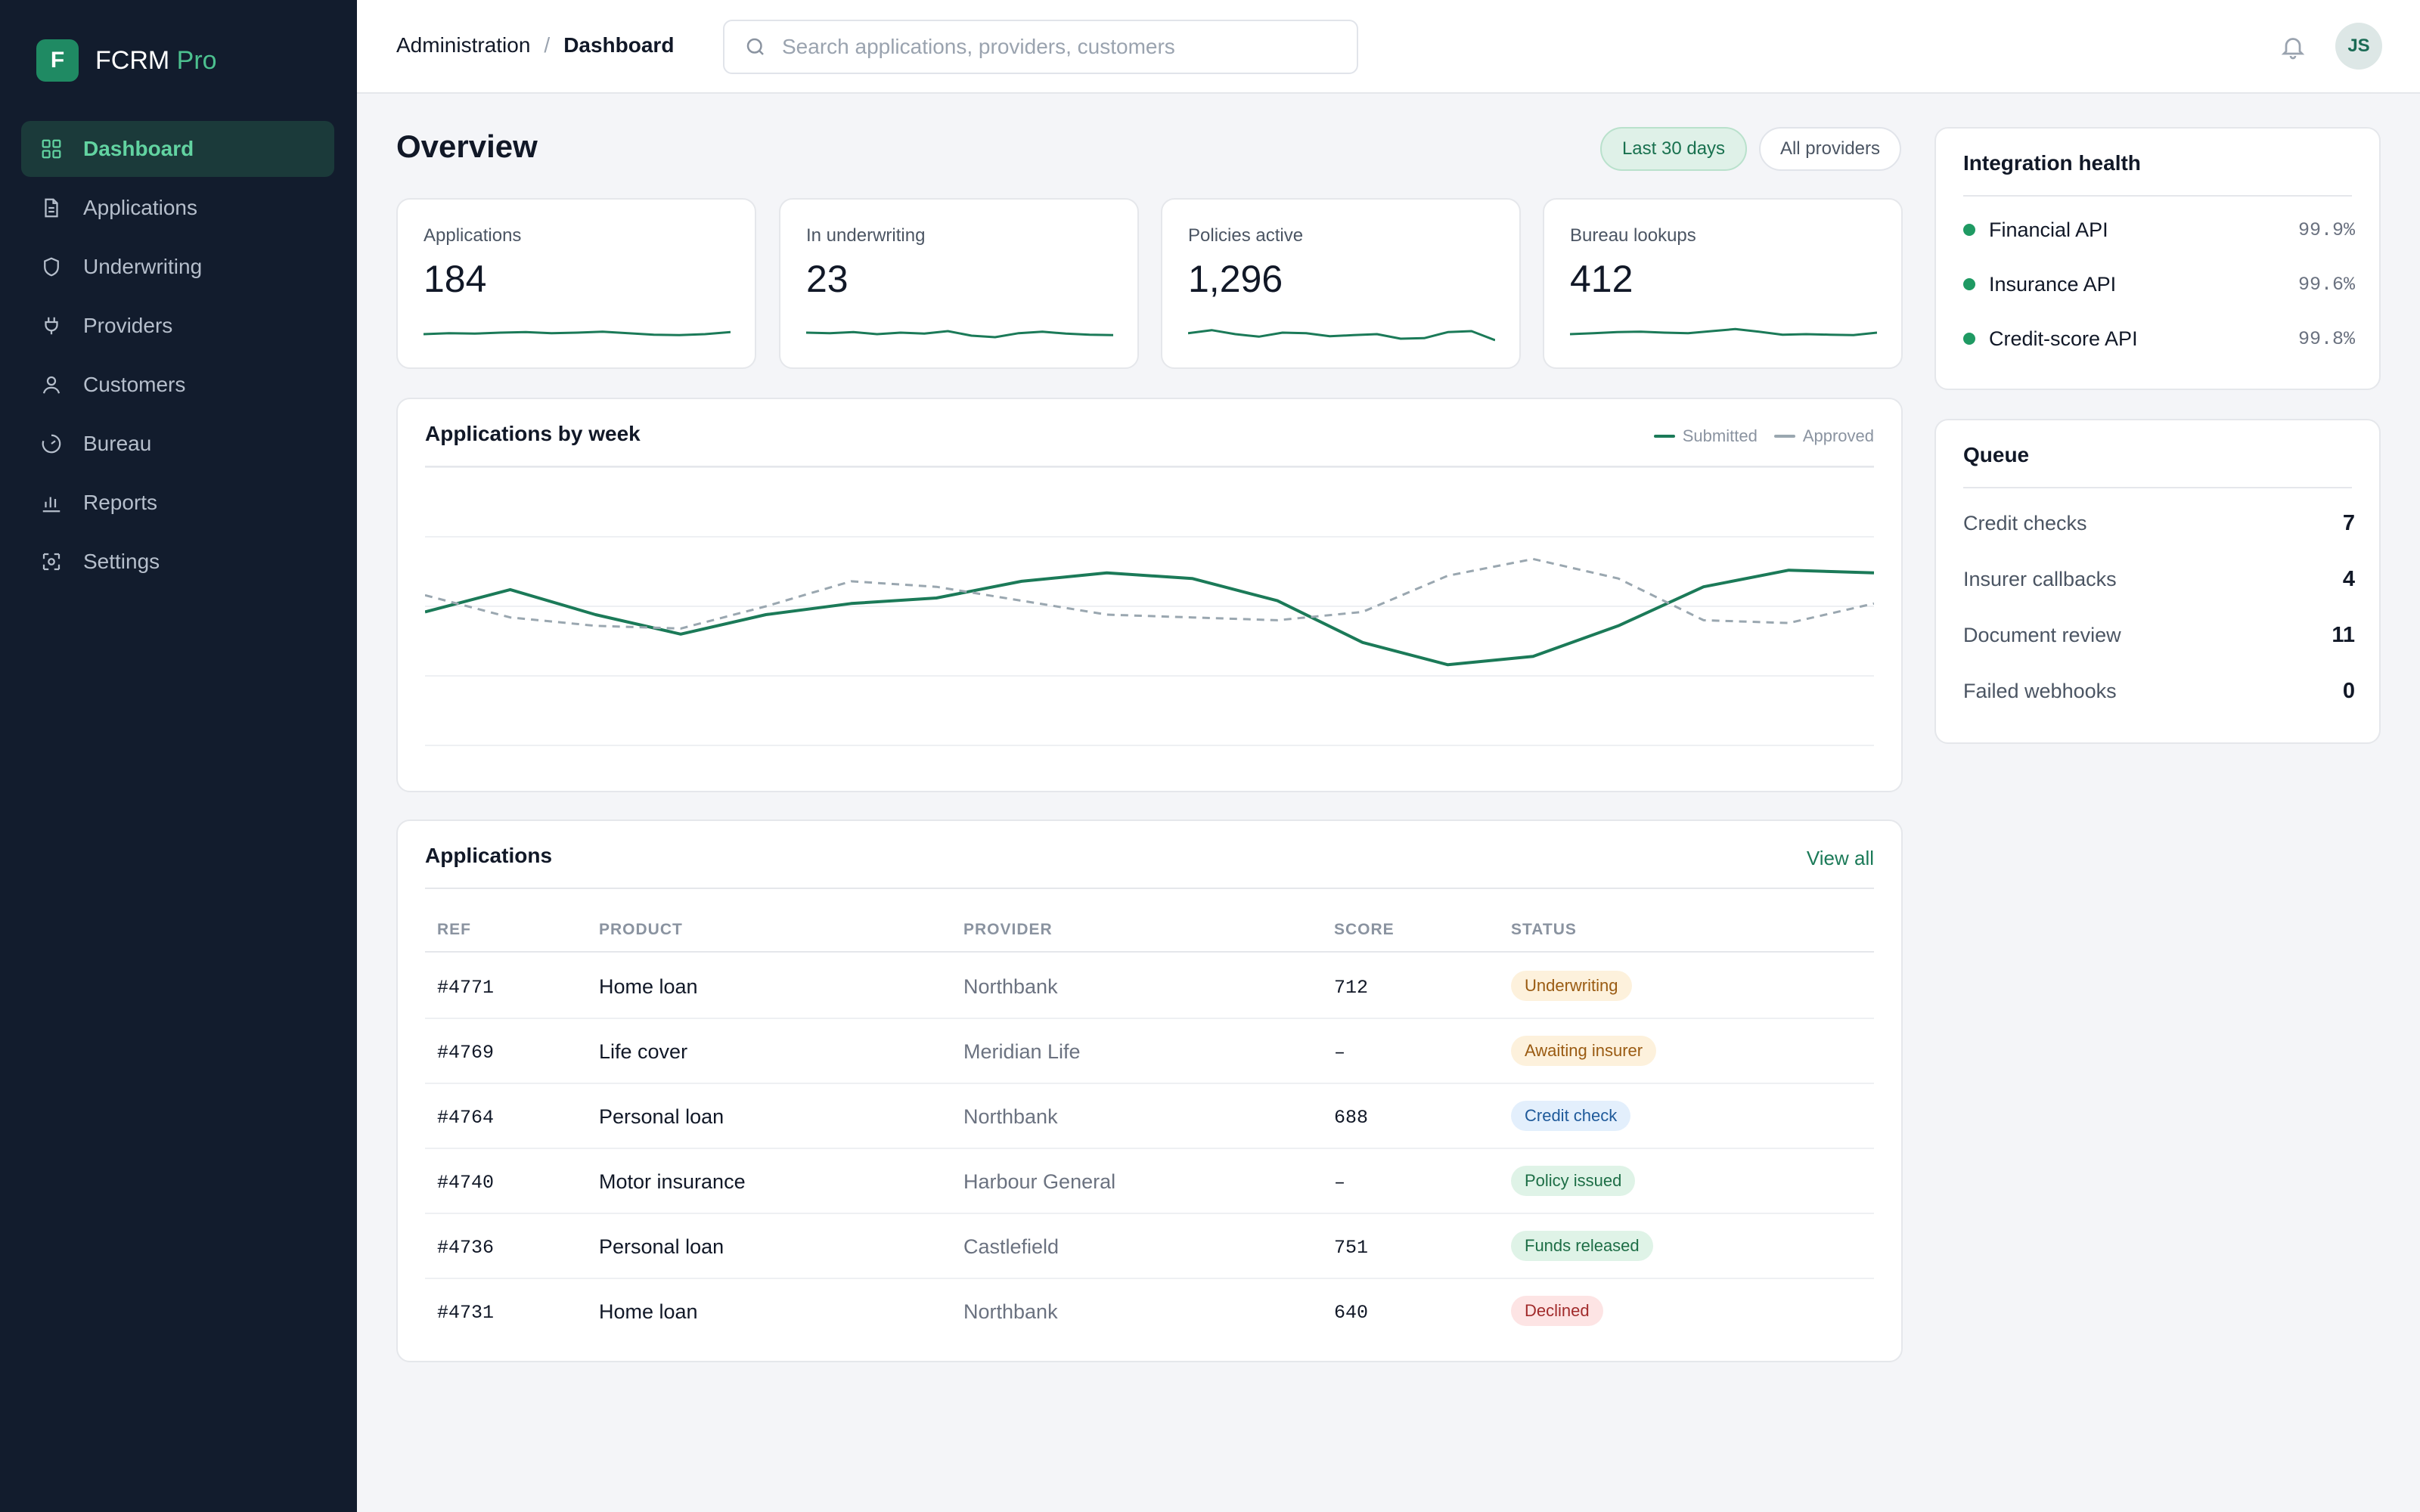 This screenshot has width=2420, height=1512. I want to click on status-badge: Awaiting insurer, so click(1584, 1051).